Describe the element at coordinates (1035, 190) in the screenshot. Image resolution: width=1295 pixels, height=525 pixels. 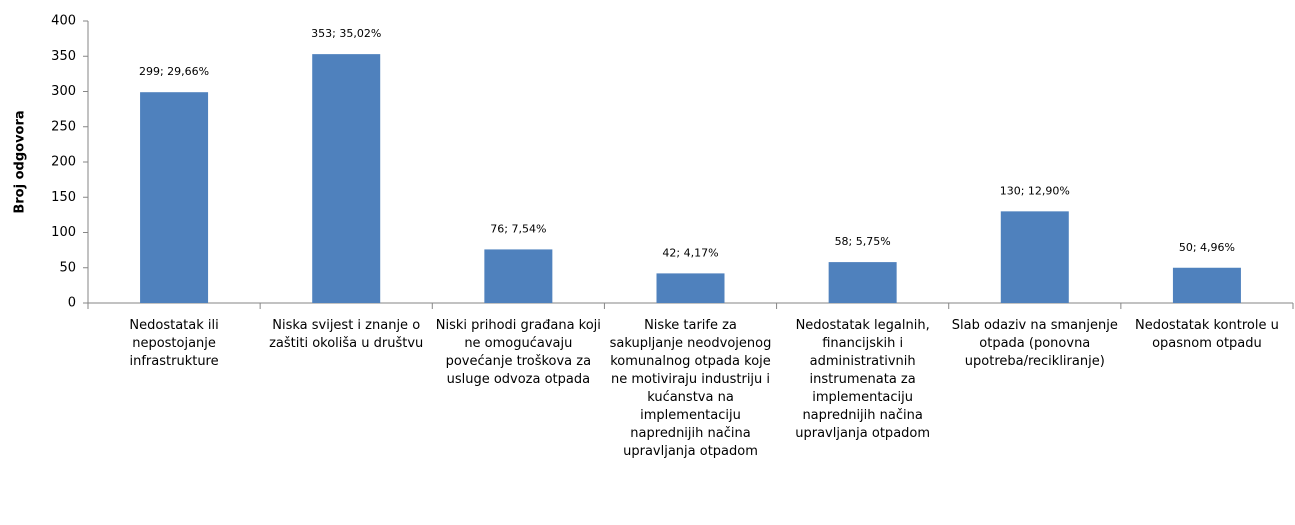
I see `value-label: 130; 12,90%` at that location.